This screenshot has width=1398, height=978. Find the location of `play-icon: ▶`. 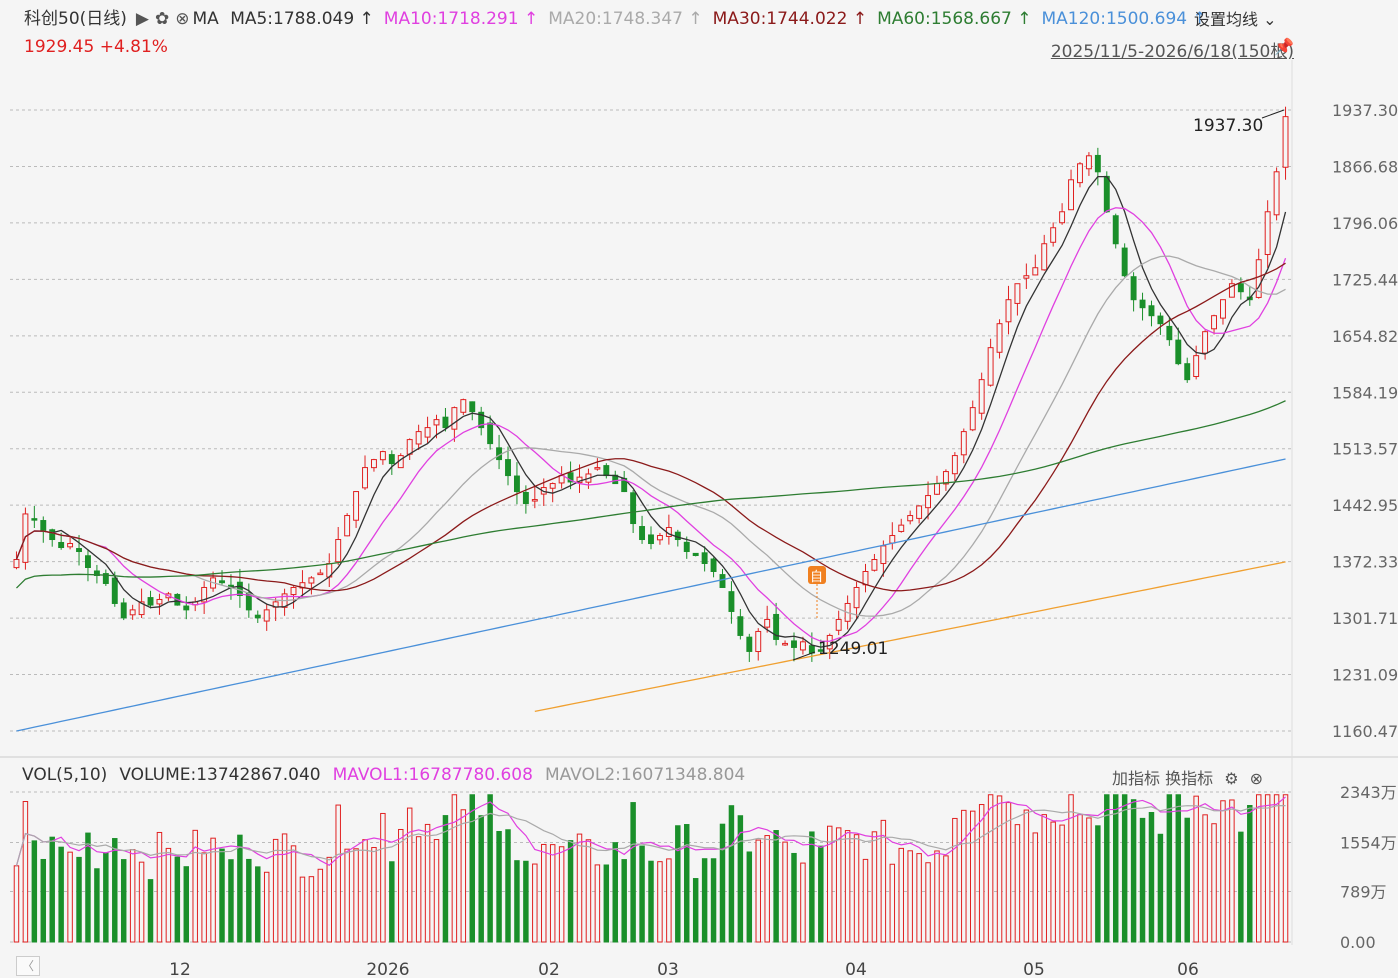

play-icon: ▶ is located at coordinates (142, 19).